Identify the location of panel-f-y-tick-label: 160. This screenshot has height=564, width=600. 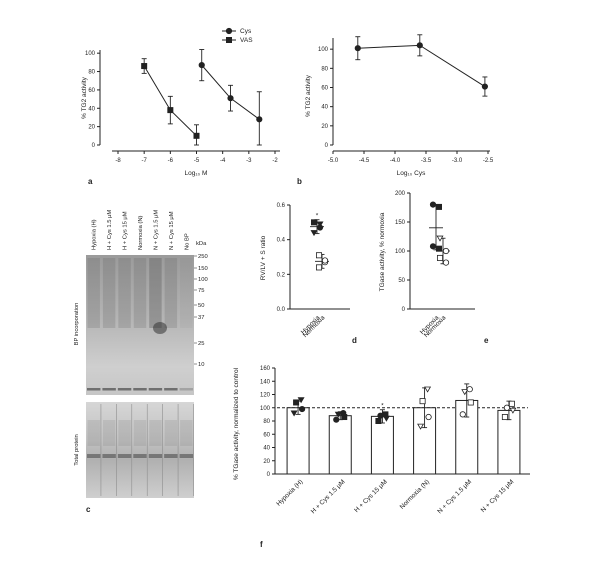
(265, 369).